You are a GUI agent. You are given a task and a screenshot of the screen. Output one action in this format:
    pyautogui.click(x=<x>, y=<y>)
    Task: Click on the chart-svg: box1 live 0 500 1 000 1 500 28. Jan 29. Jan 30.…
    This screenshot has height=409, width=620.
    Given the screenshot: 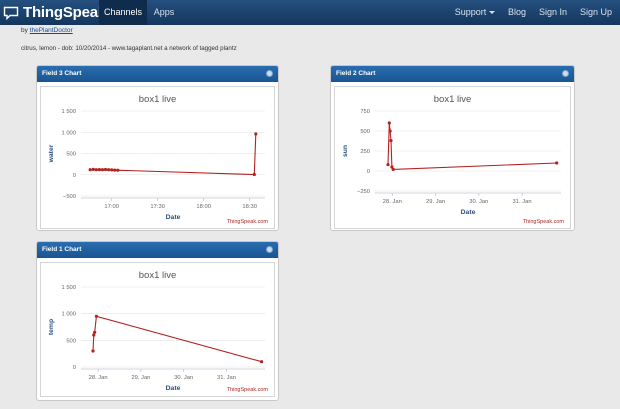 What is the action you would take?
    pyautogui.click(x=158, y=331)
    